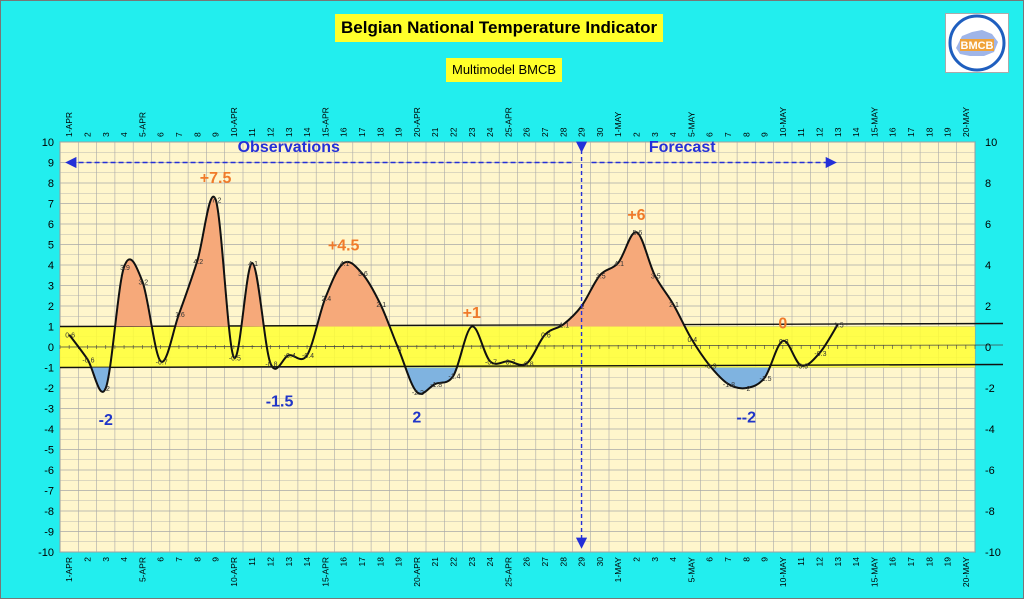 This screenshot has height=599, width=1024. Describe the element at coordinates (216, 559) in the screenshot. I see `x-tick-label-bottom: 9` at that location.